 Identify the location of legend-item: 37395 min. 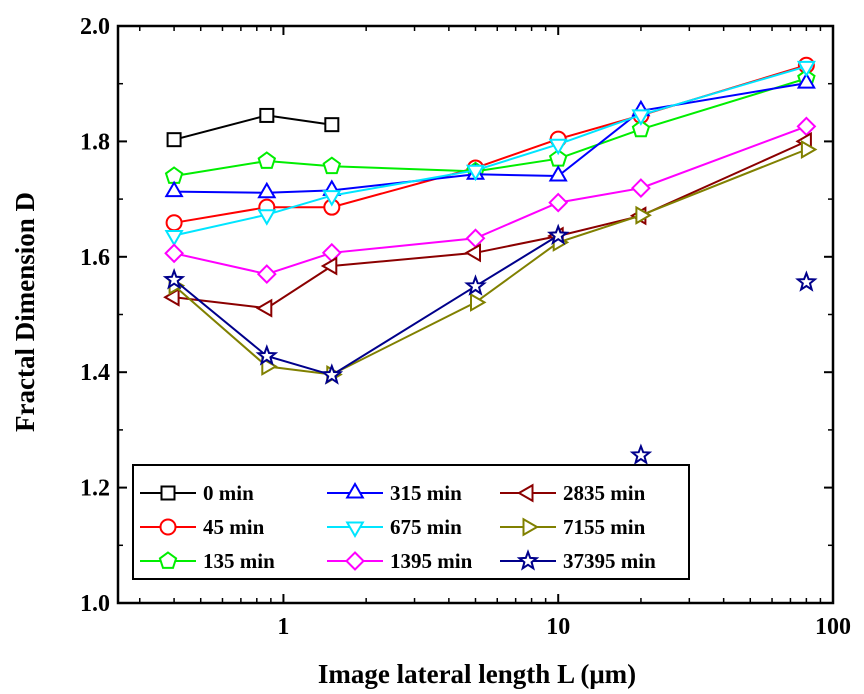
(578, 561).